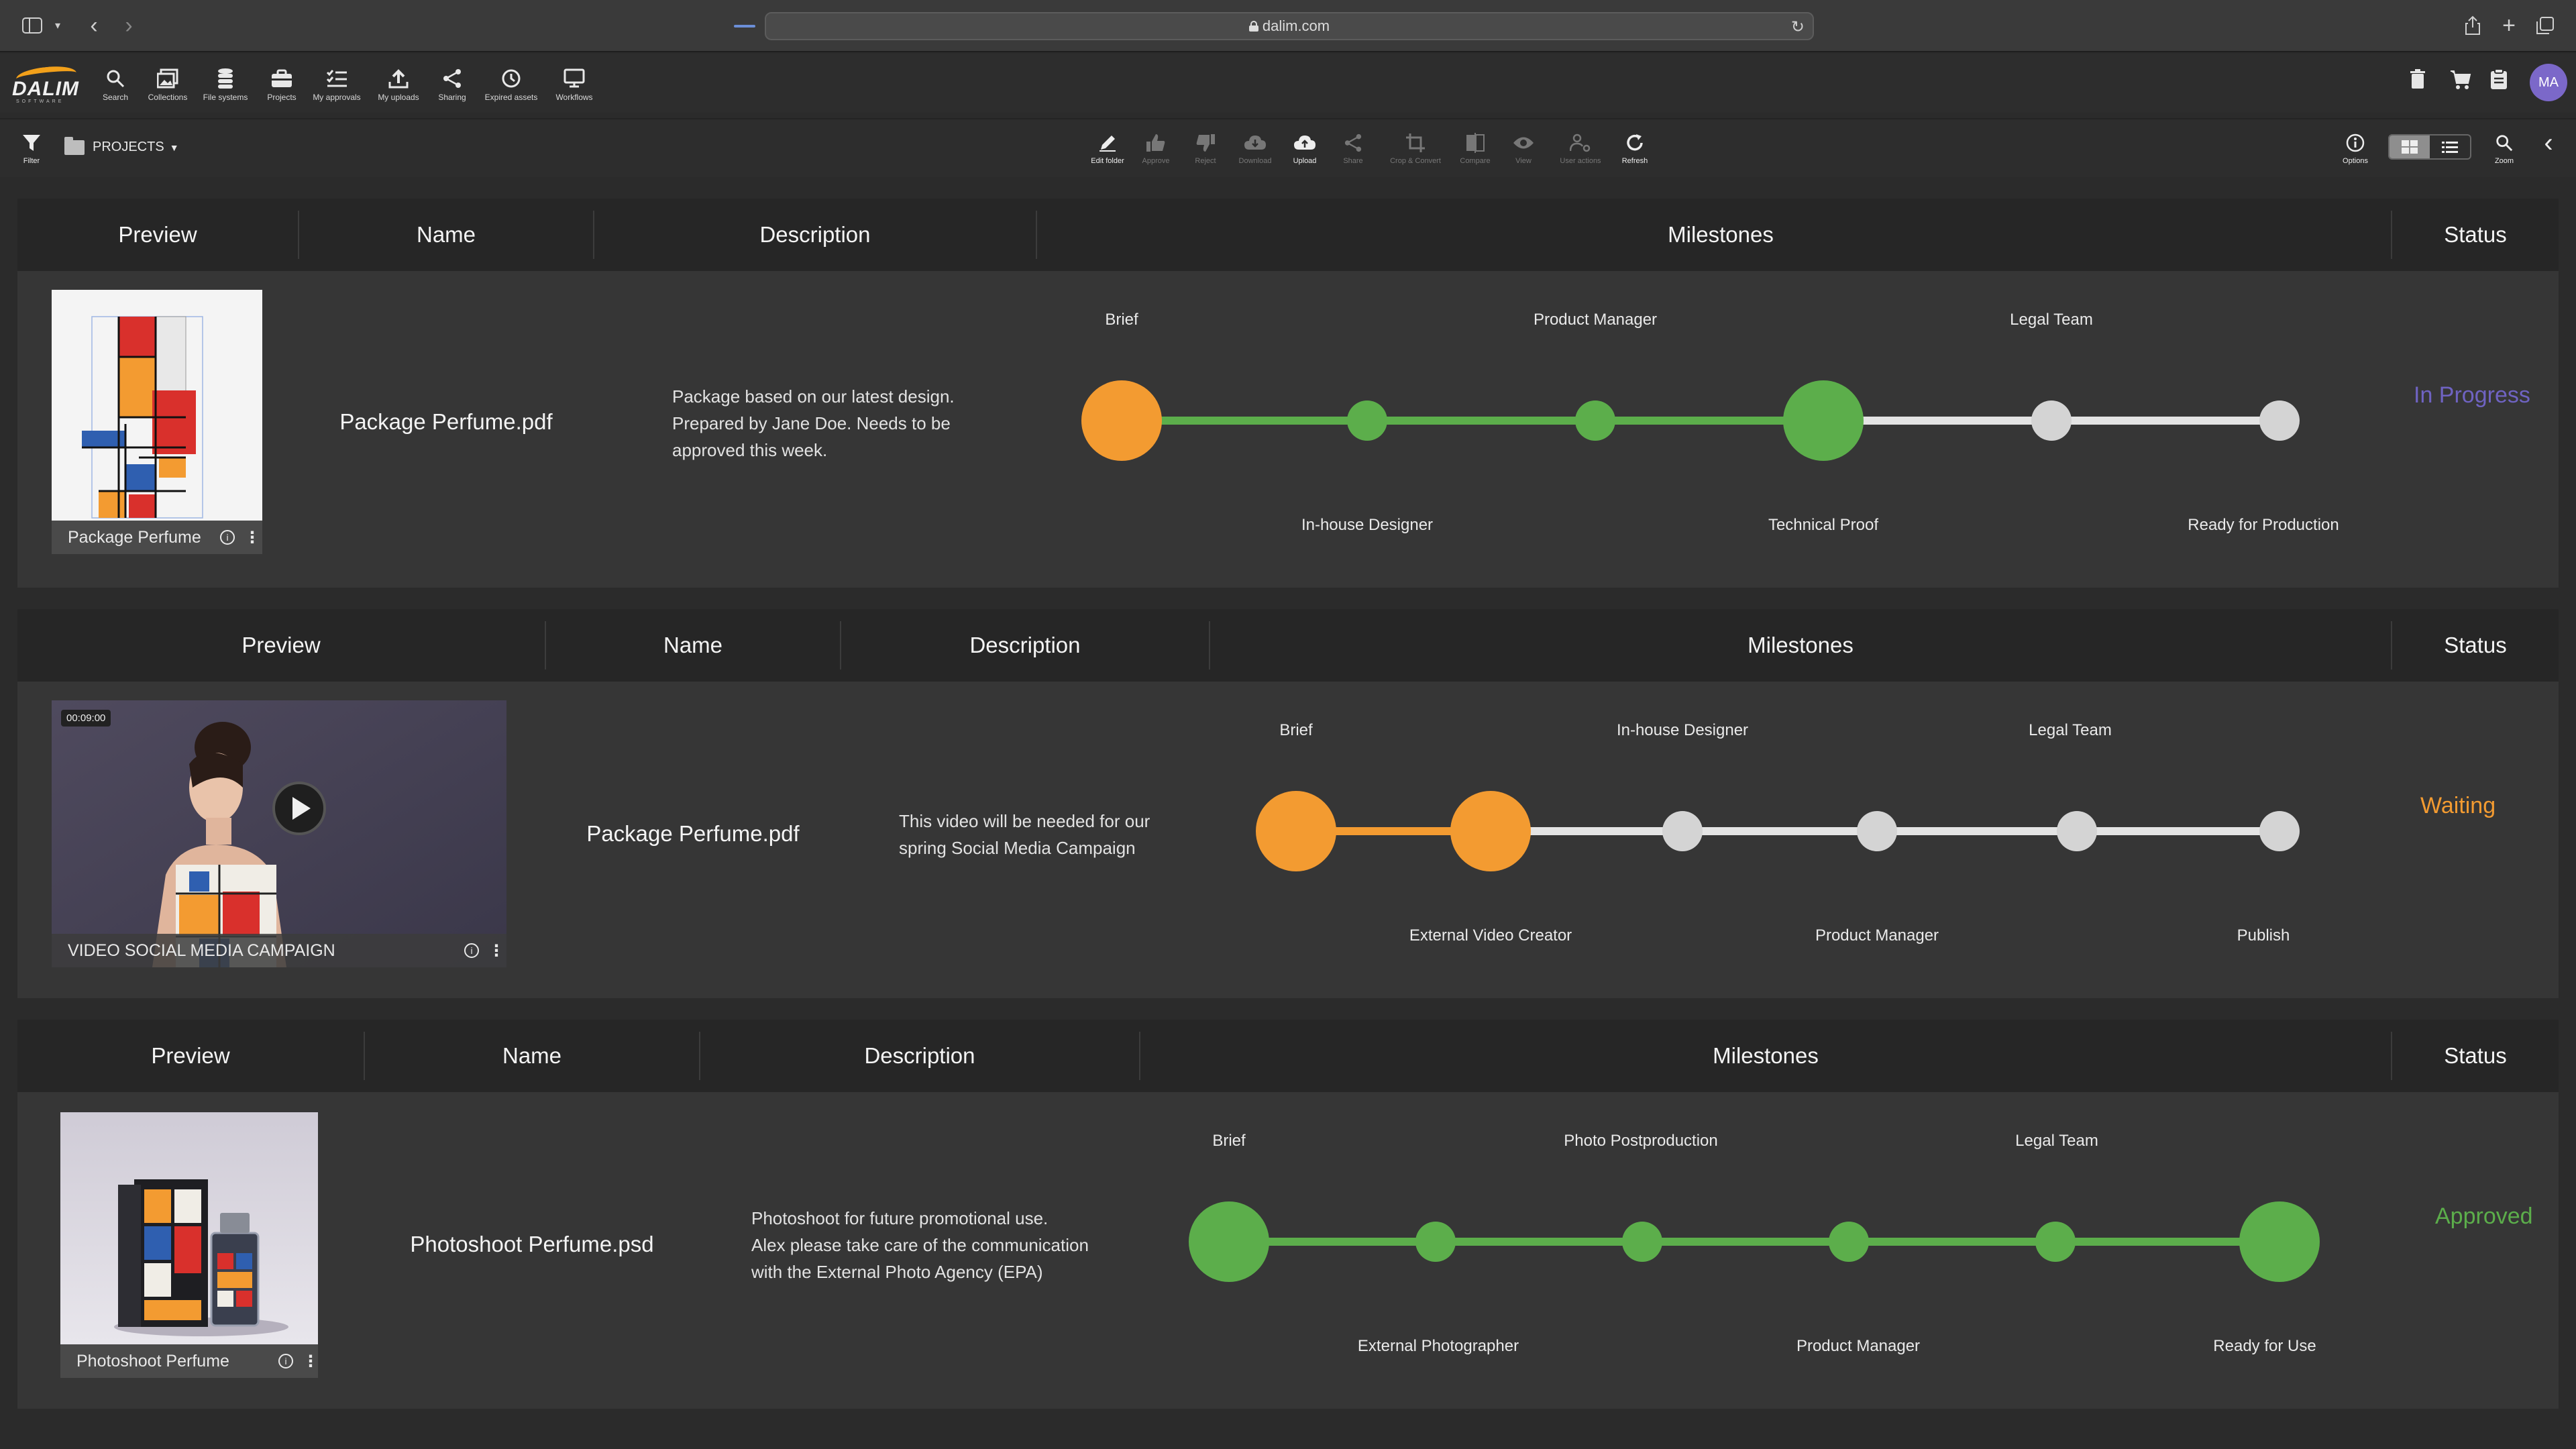  What do you see at coordinates (1353, 161) in the screenshot?
I see `share-label: Share` at bounding box center [1353, 161].